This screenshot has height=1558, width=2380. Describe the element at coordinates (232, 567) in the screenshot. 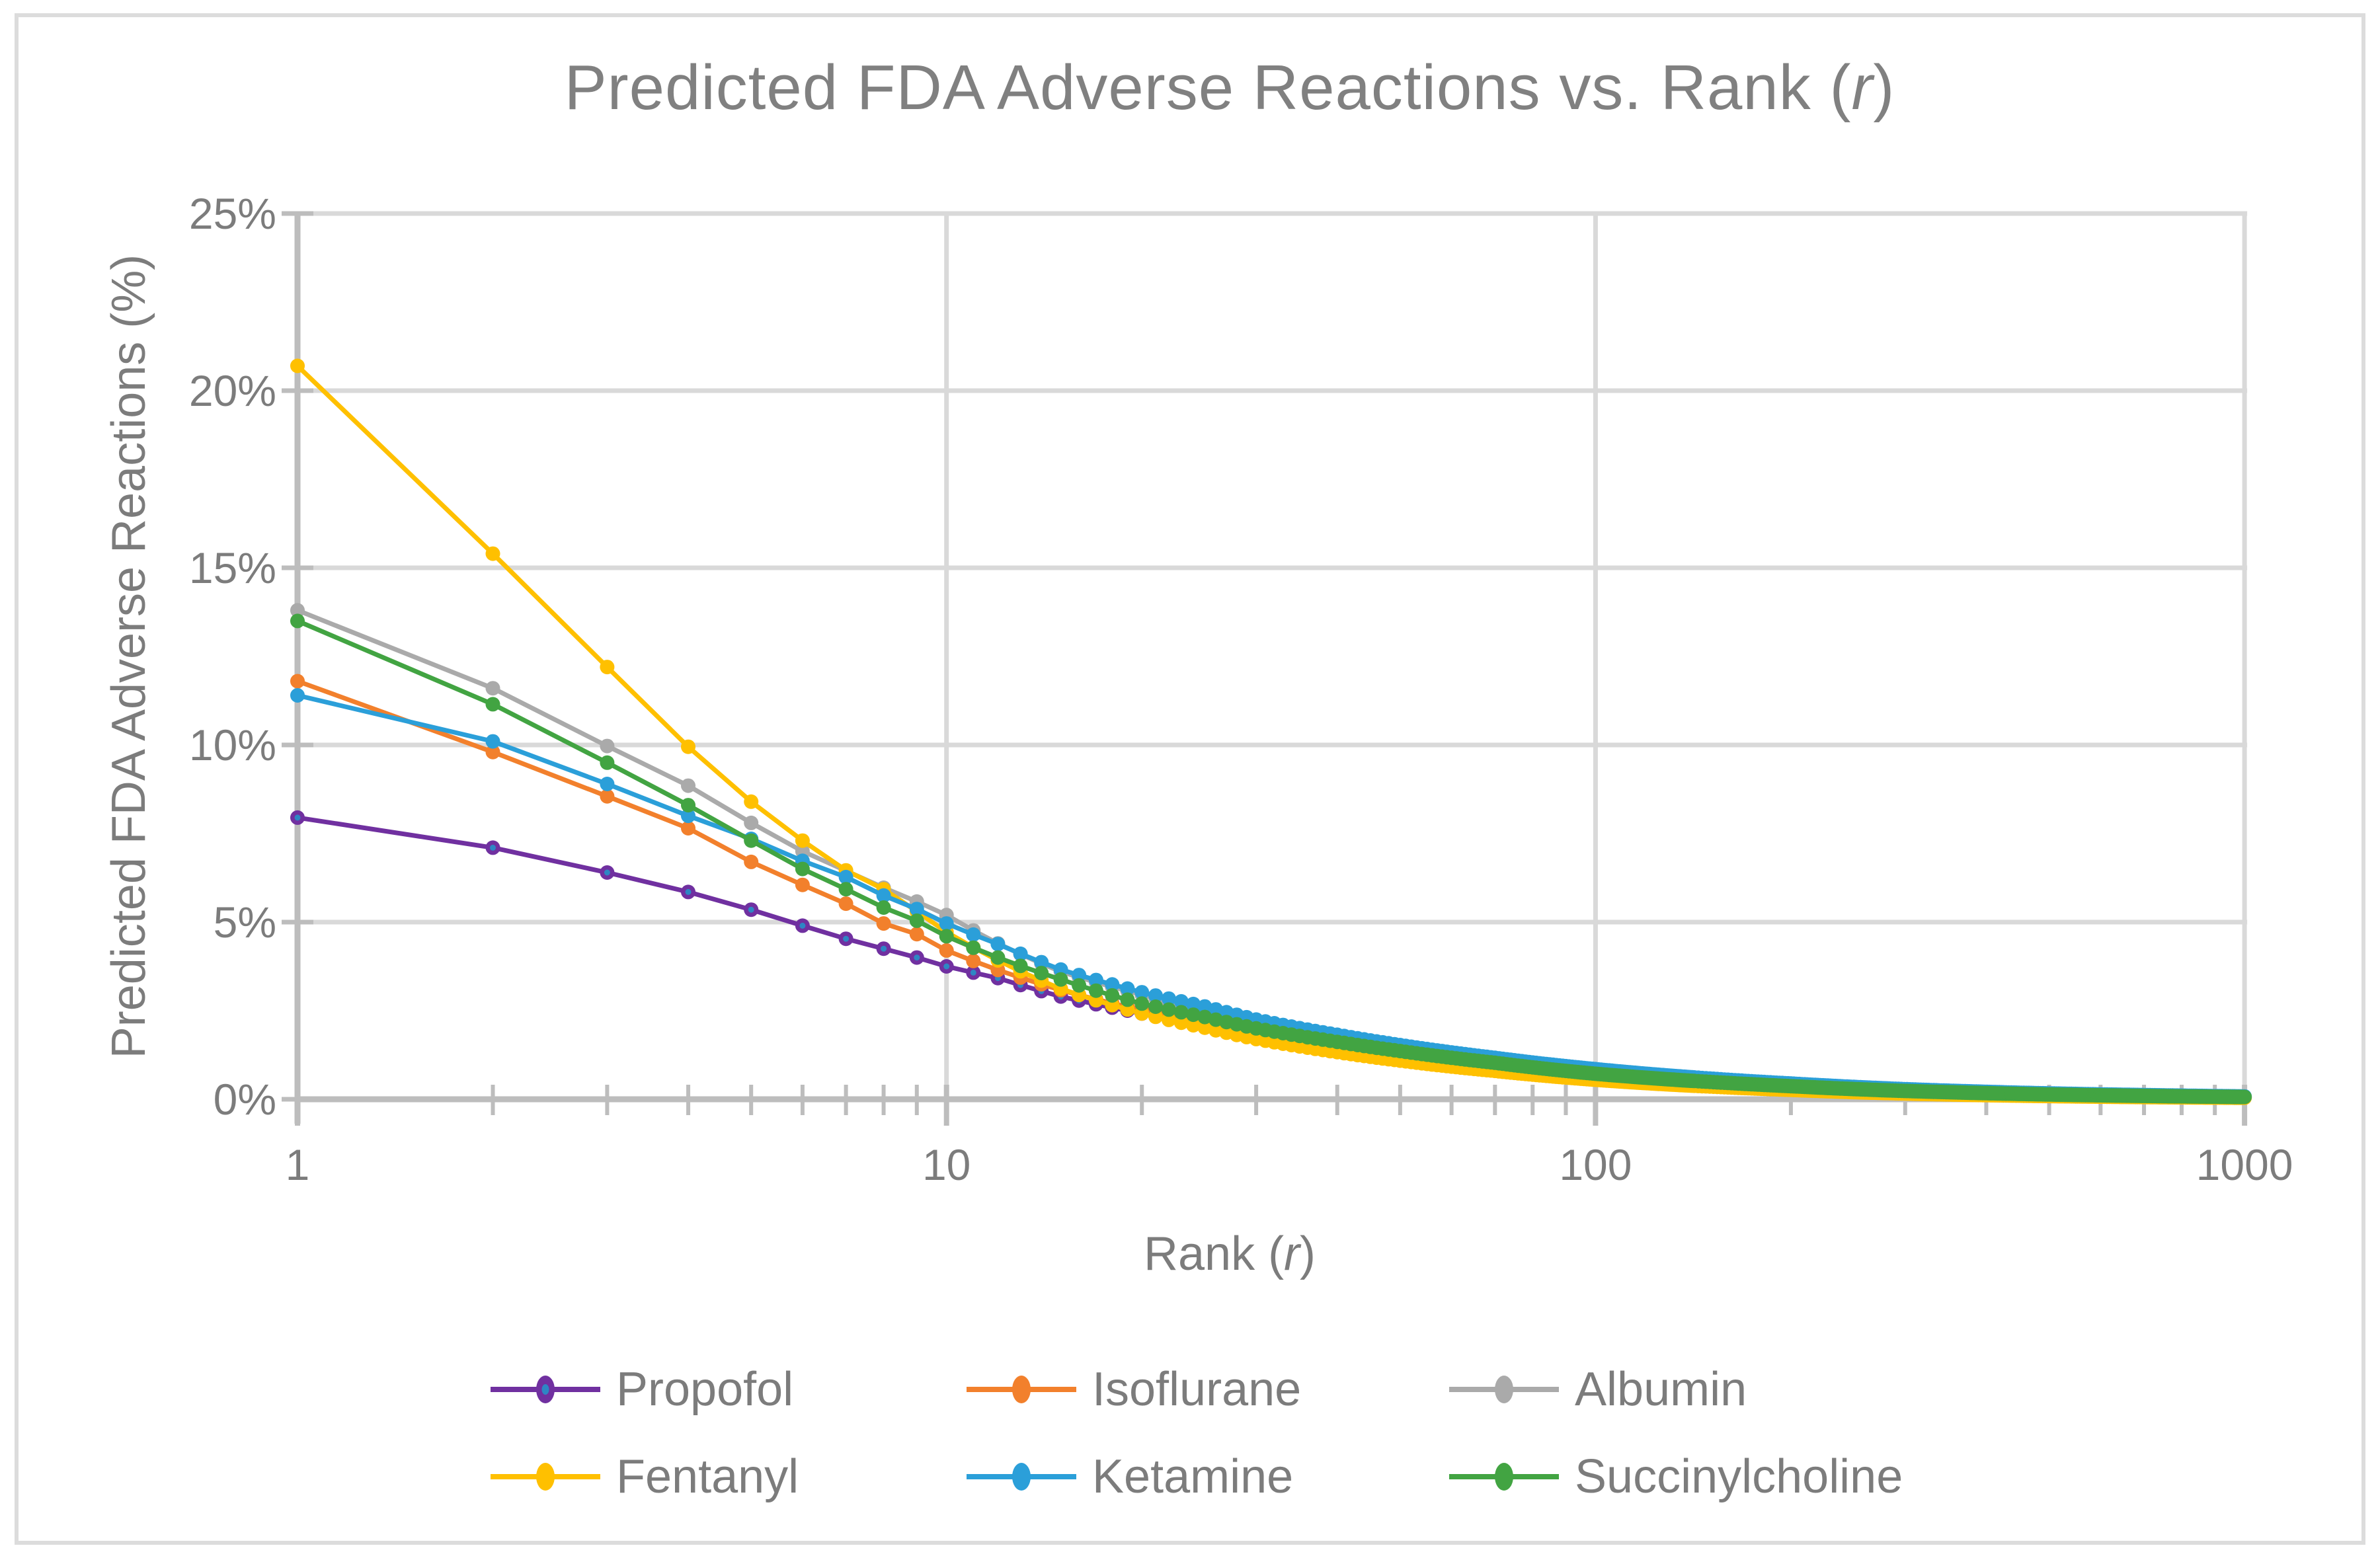

I see `y-tick-label: 15%` at that location.